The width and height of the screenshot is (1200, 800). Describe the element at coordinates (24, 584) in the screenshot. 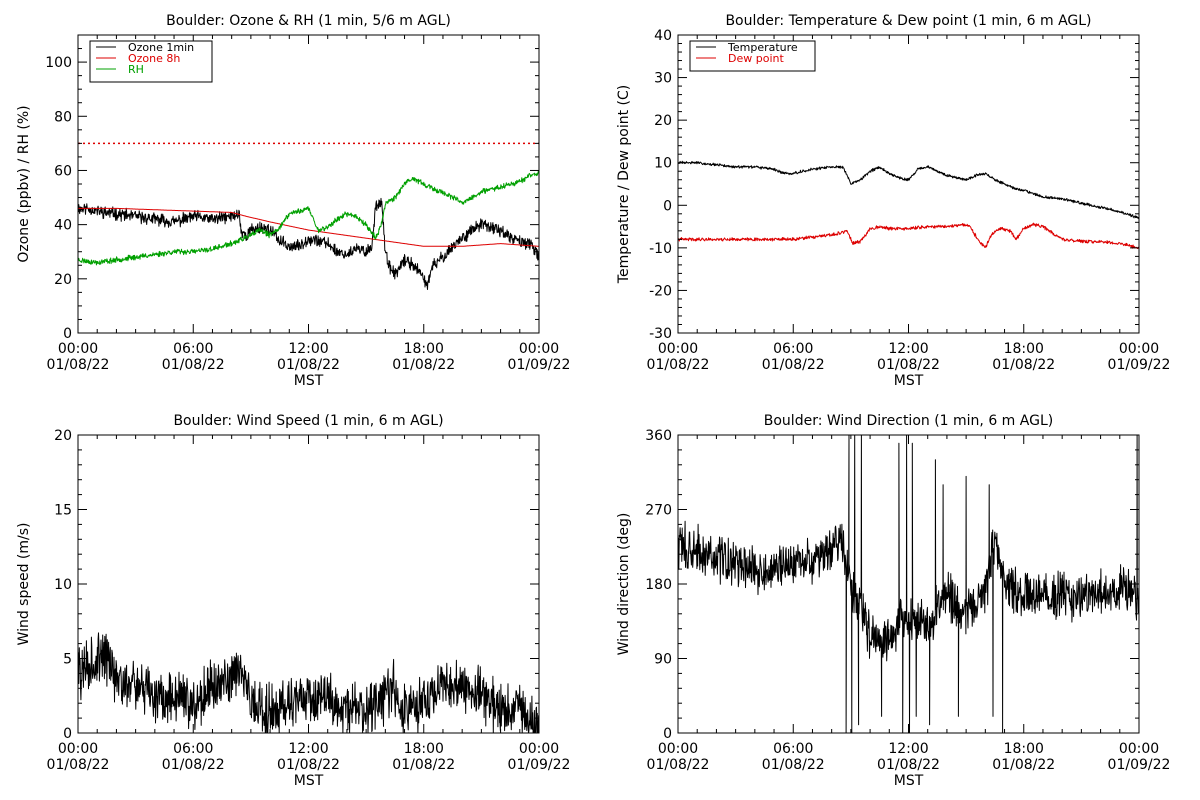

I see `y-axis-label: Wind speed (m/s)` at that location.